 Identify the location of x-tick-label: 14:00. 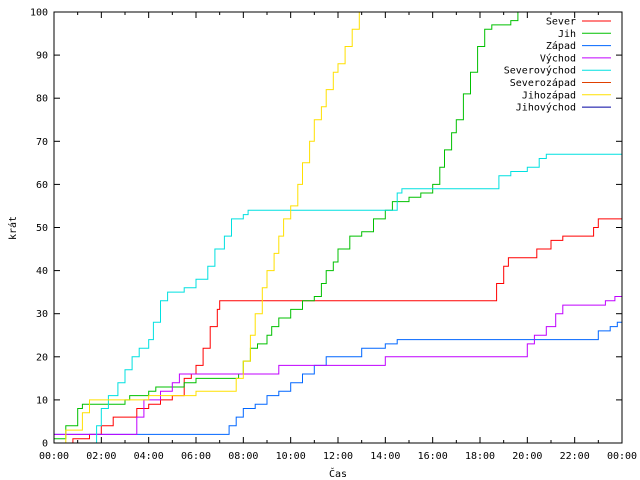
(385, 456).